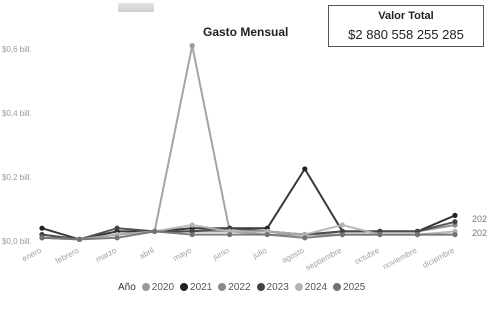 The image size is (489, 320). What do you see at coordinates (17, 49) in the screenshot?
I see `y-tick-label: $0,6 bill.` at bounding box center [17, 49].